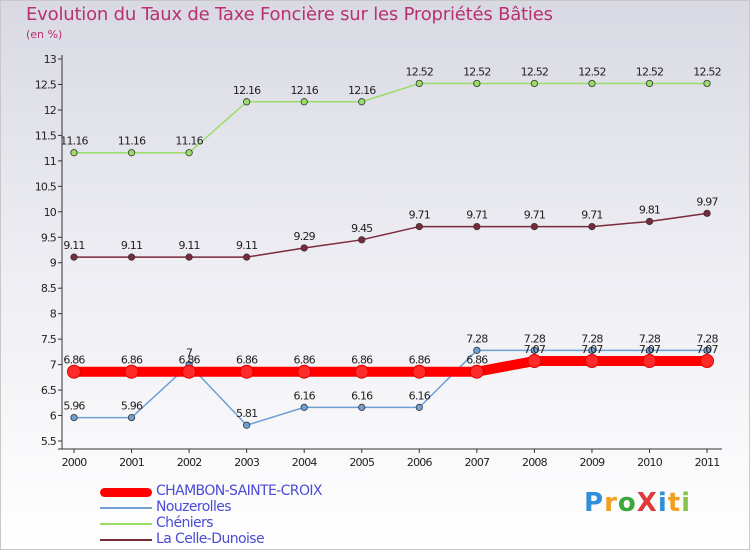 This screenshot has width=750, height=550. What do you see at coordinates (362, 462) in the screenshot?
I see `x-tick-label: 2005` at bounding box center [362, 462].